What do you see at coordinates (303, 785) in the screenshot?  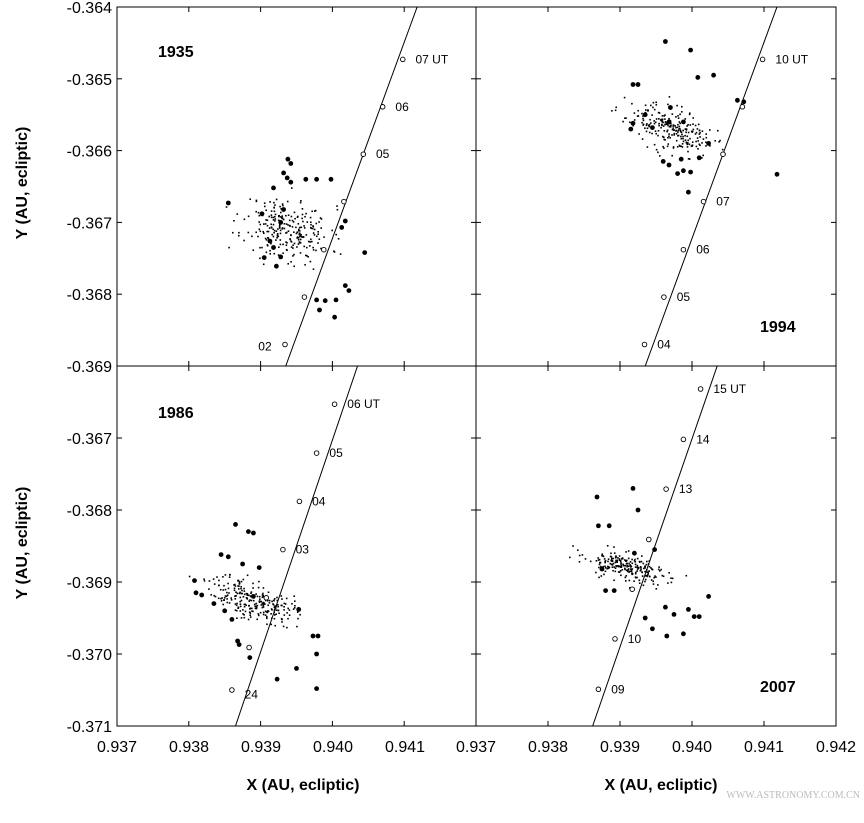 I see `x-axis-label-left: X (AU, ecliptic)` at bounding box center [303, 785].